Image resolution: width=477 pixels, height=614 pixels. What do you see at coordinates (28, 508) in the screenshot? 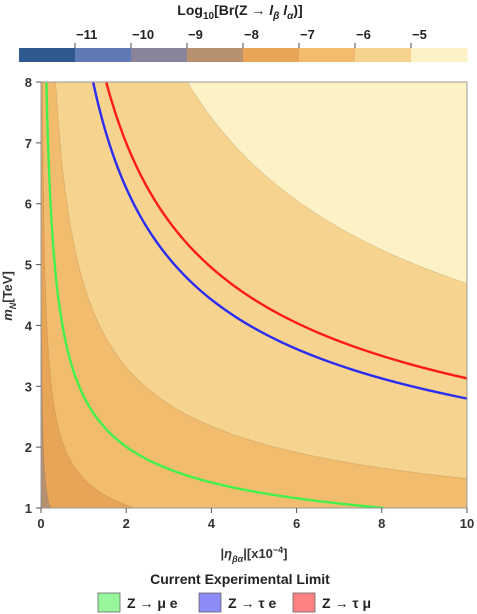
I see `y-tick-label: 1` at bounding box center [28, 508].